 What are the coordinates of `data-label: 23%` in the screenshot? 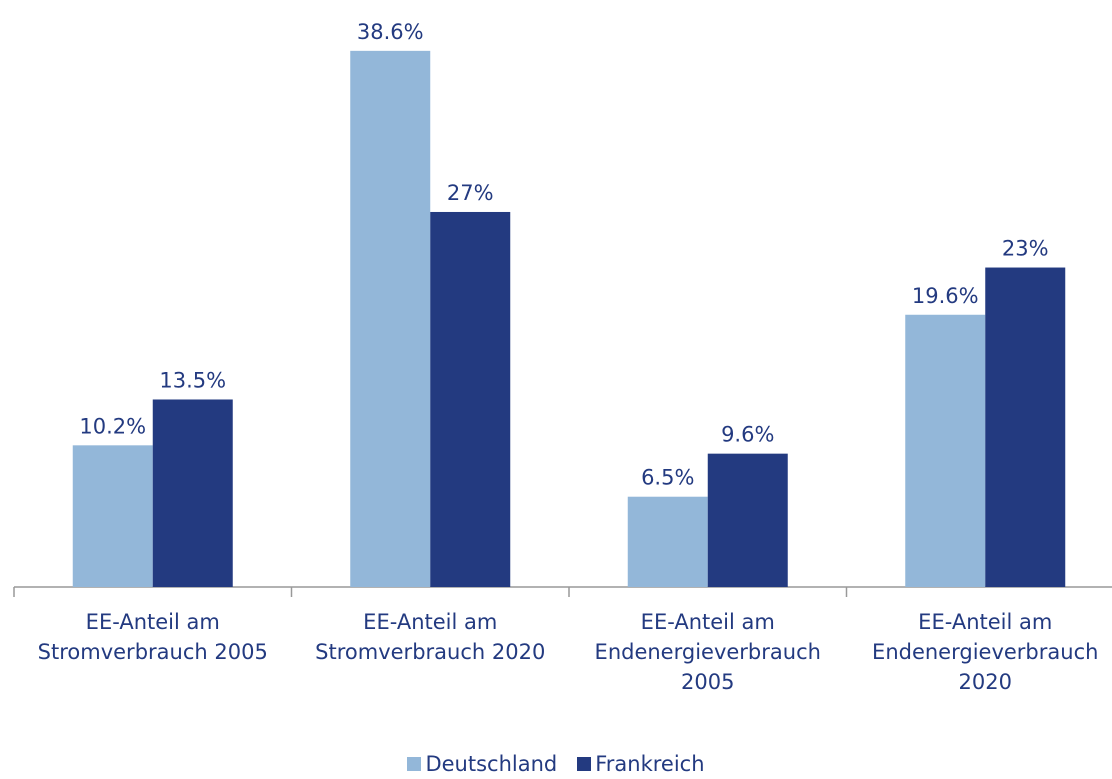 It's located at (1025, 249).